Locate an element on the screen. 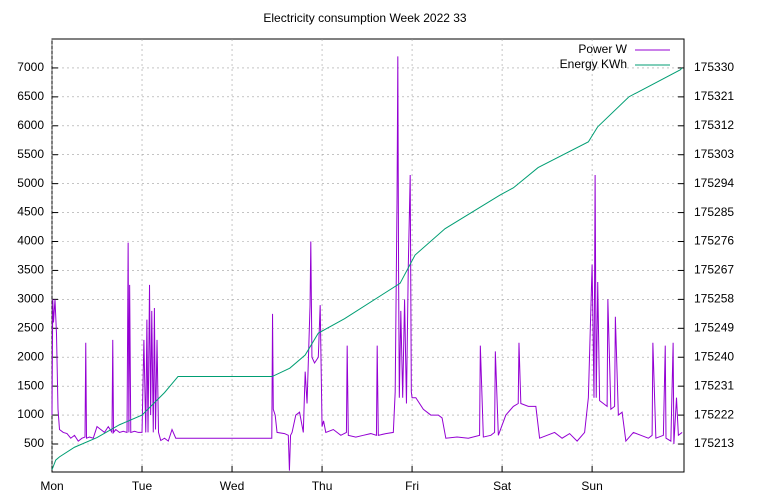 The image size is (768, 500). y2-tick-label: 175321 is located at coordinates (714, 96).